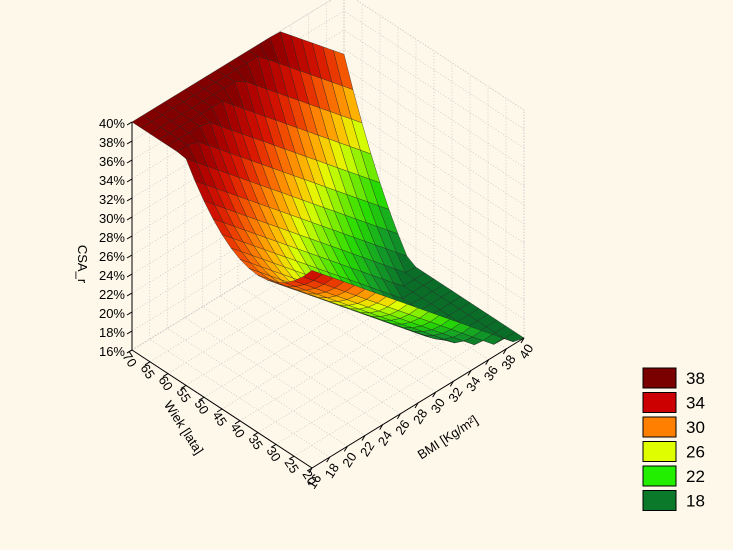 This screenshot has width=733, height=550. Describe the element at coordinates (673, 439) in the screenshot. I see `chart-legend: 38 34 30 26 22 18` at that location.